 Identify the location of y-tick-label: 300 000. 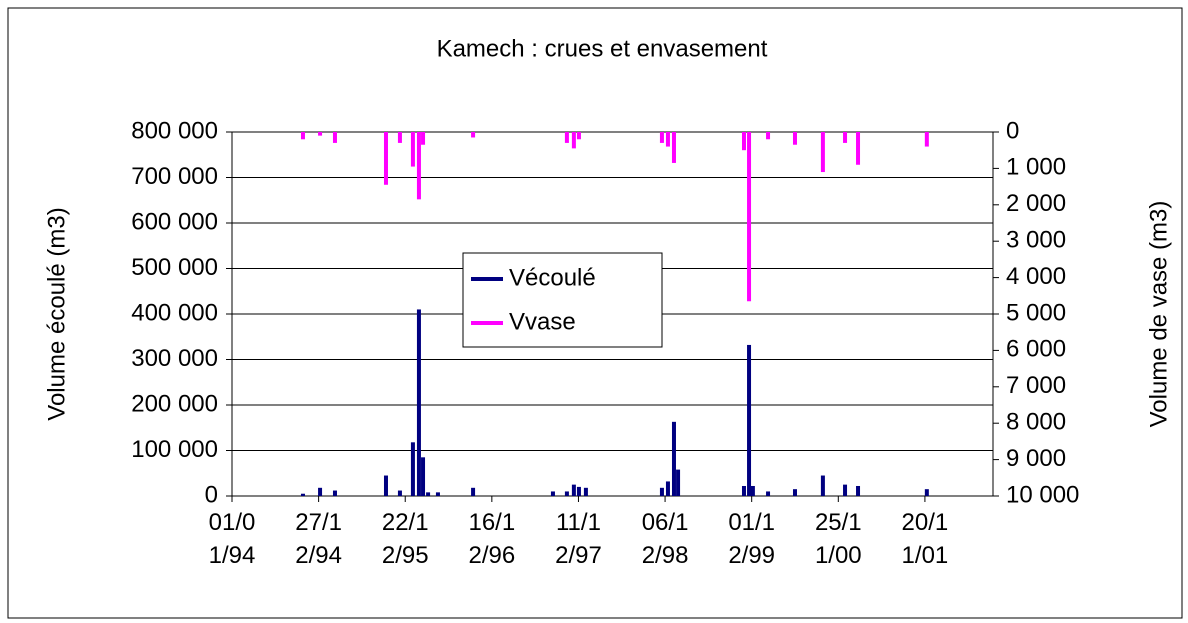
(174, 358).